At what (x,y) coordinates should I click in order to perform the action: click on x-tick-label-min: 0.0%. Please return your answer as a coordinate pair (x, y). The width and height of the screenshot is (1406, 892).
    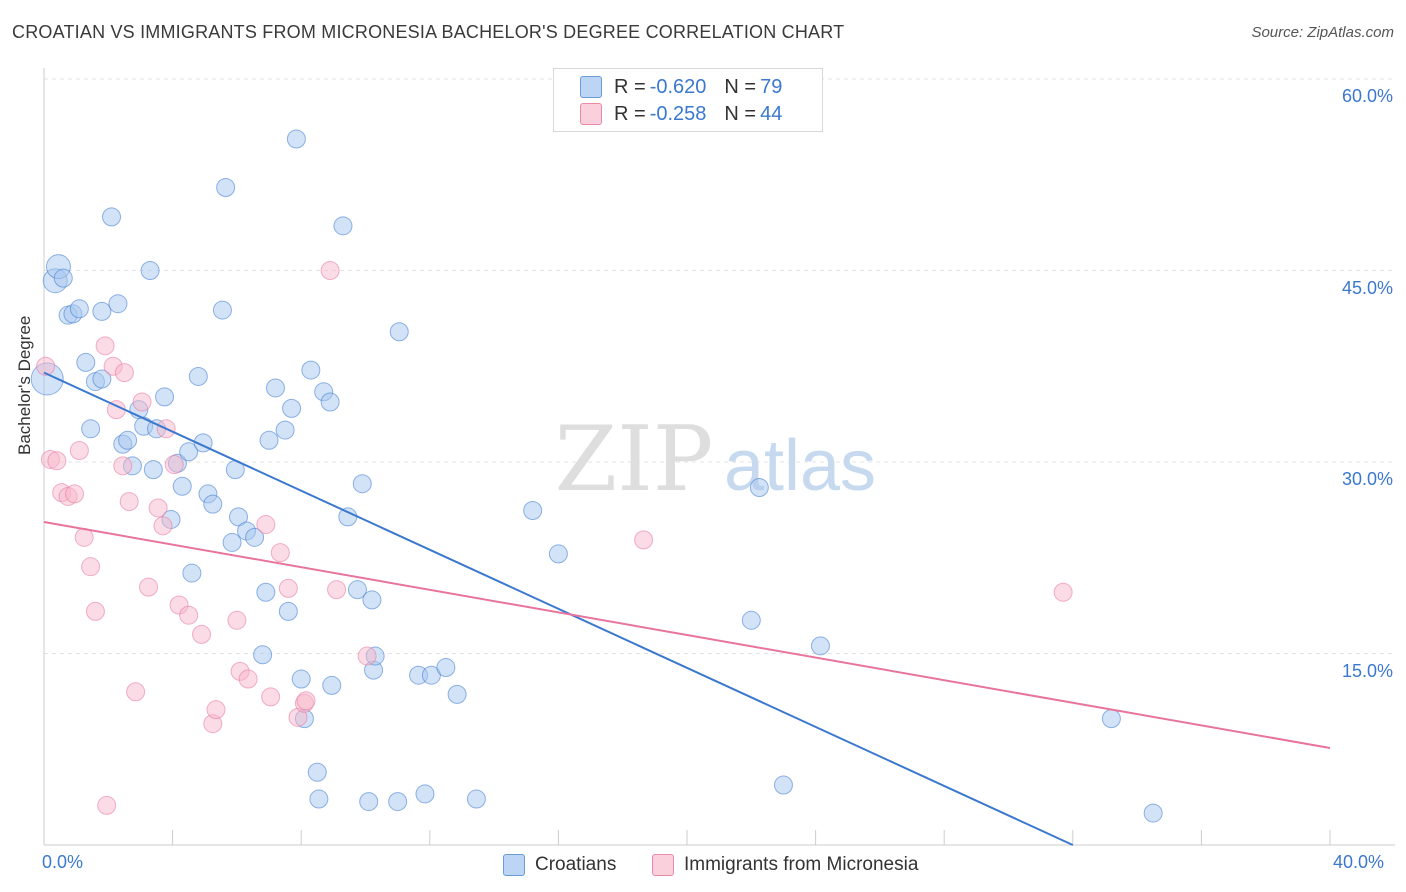
    Looking at the image, I should click on (63, 862).